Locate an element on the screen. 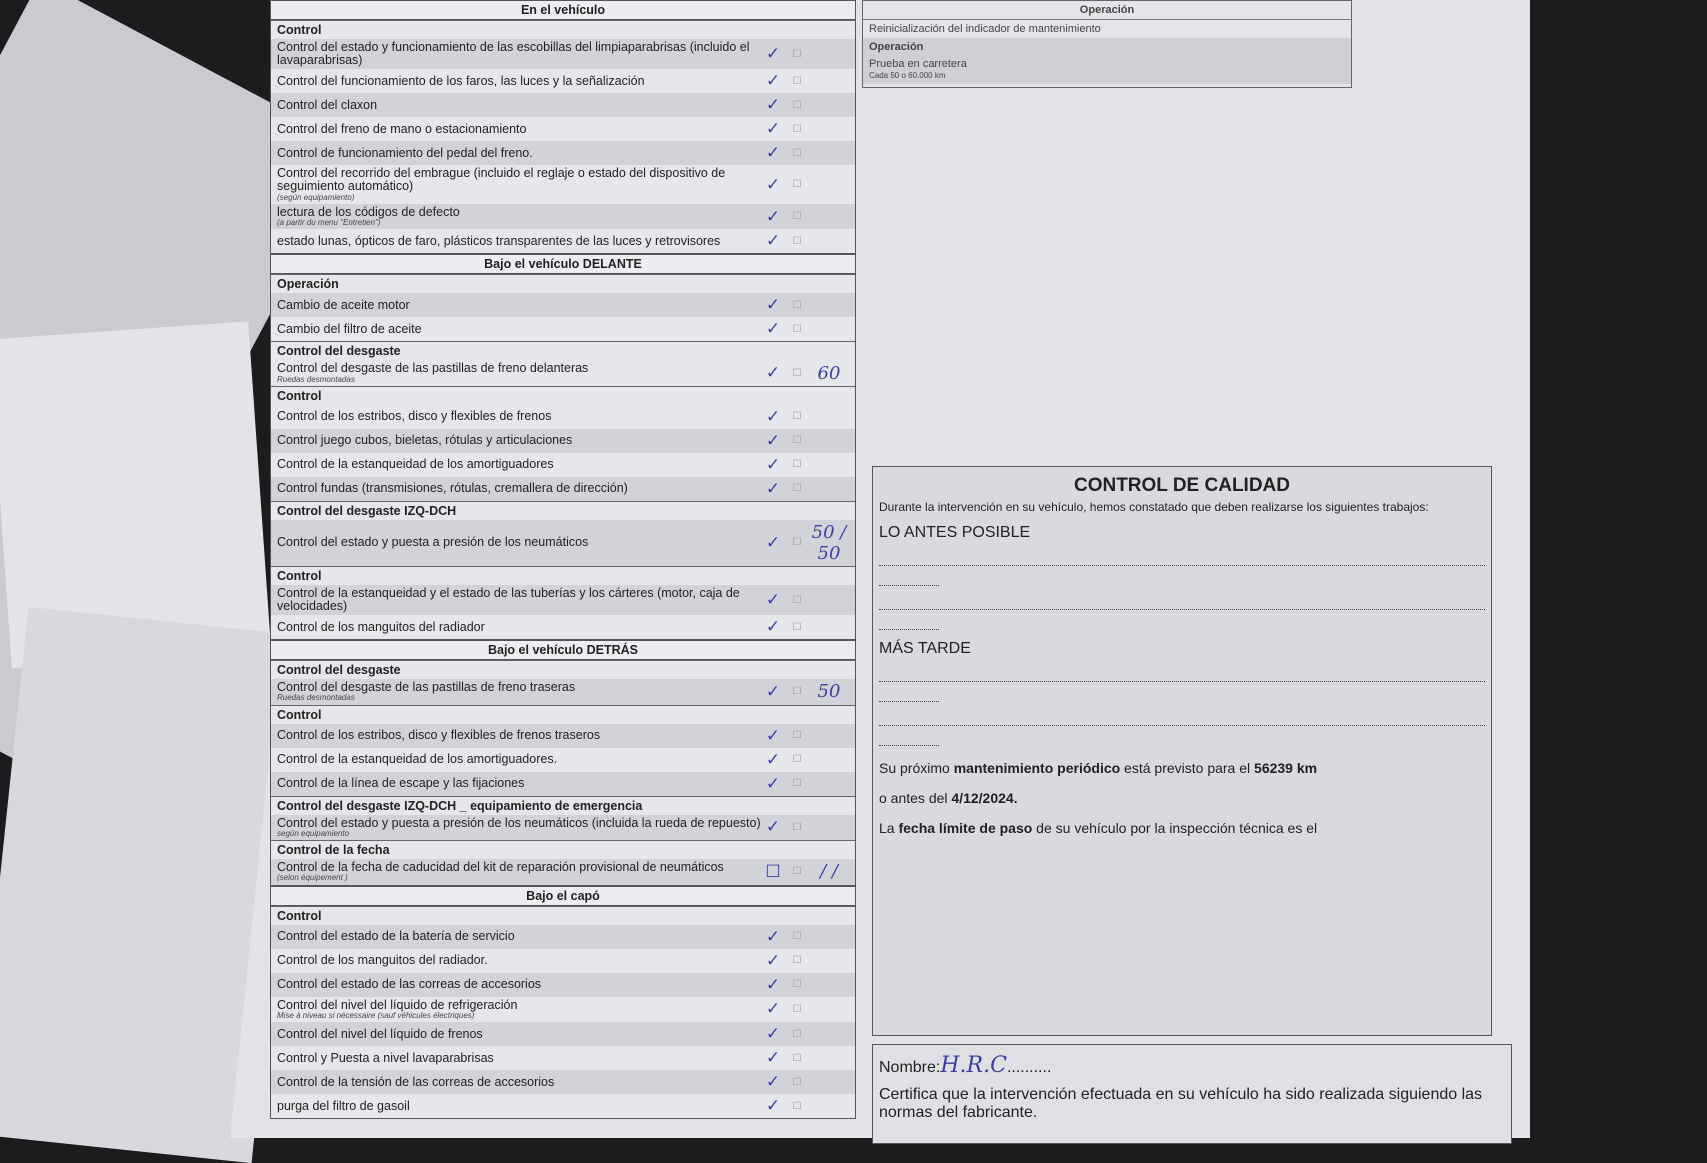 This screenshot has height=1163, width=1707. empty-checkbox-icon: ☐ is located at coordinates (773, 871).